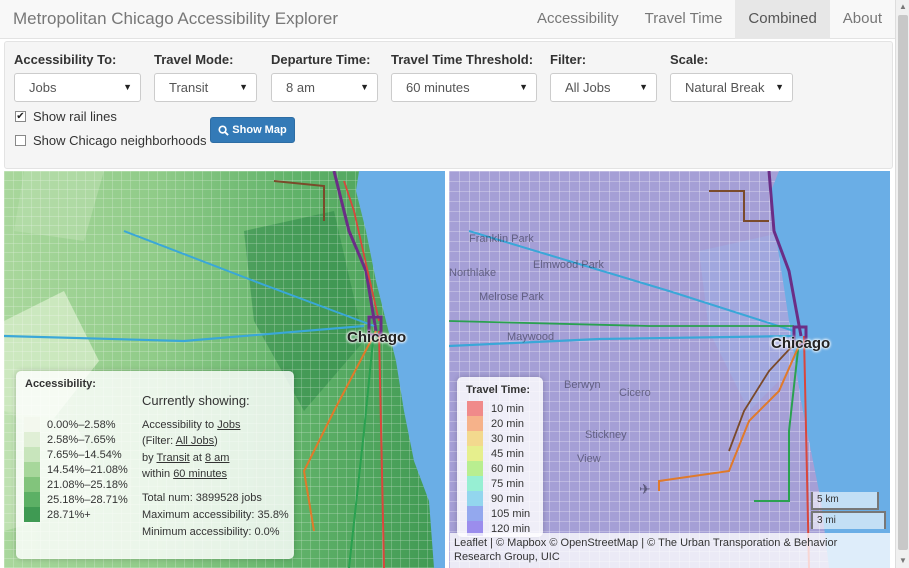 This screenshot has height=568, width=909. I want to click on legend-item: 25.18%–28.71%, so click(76, 499).